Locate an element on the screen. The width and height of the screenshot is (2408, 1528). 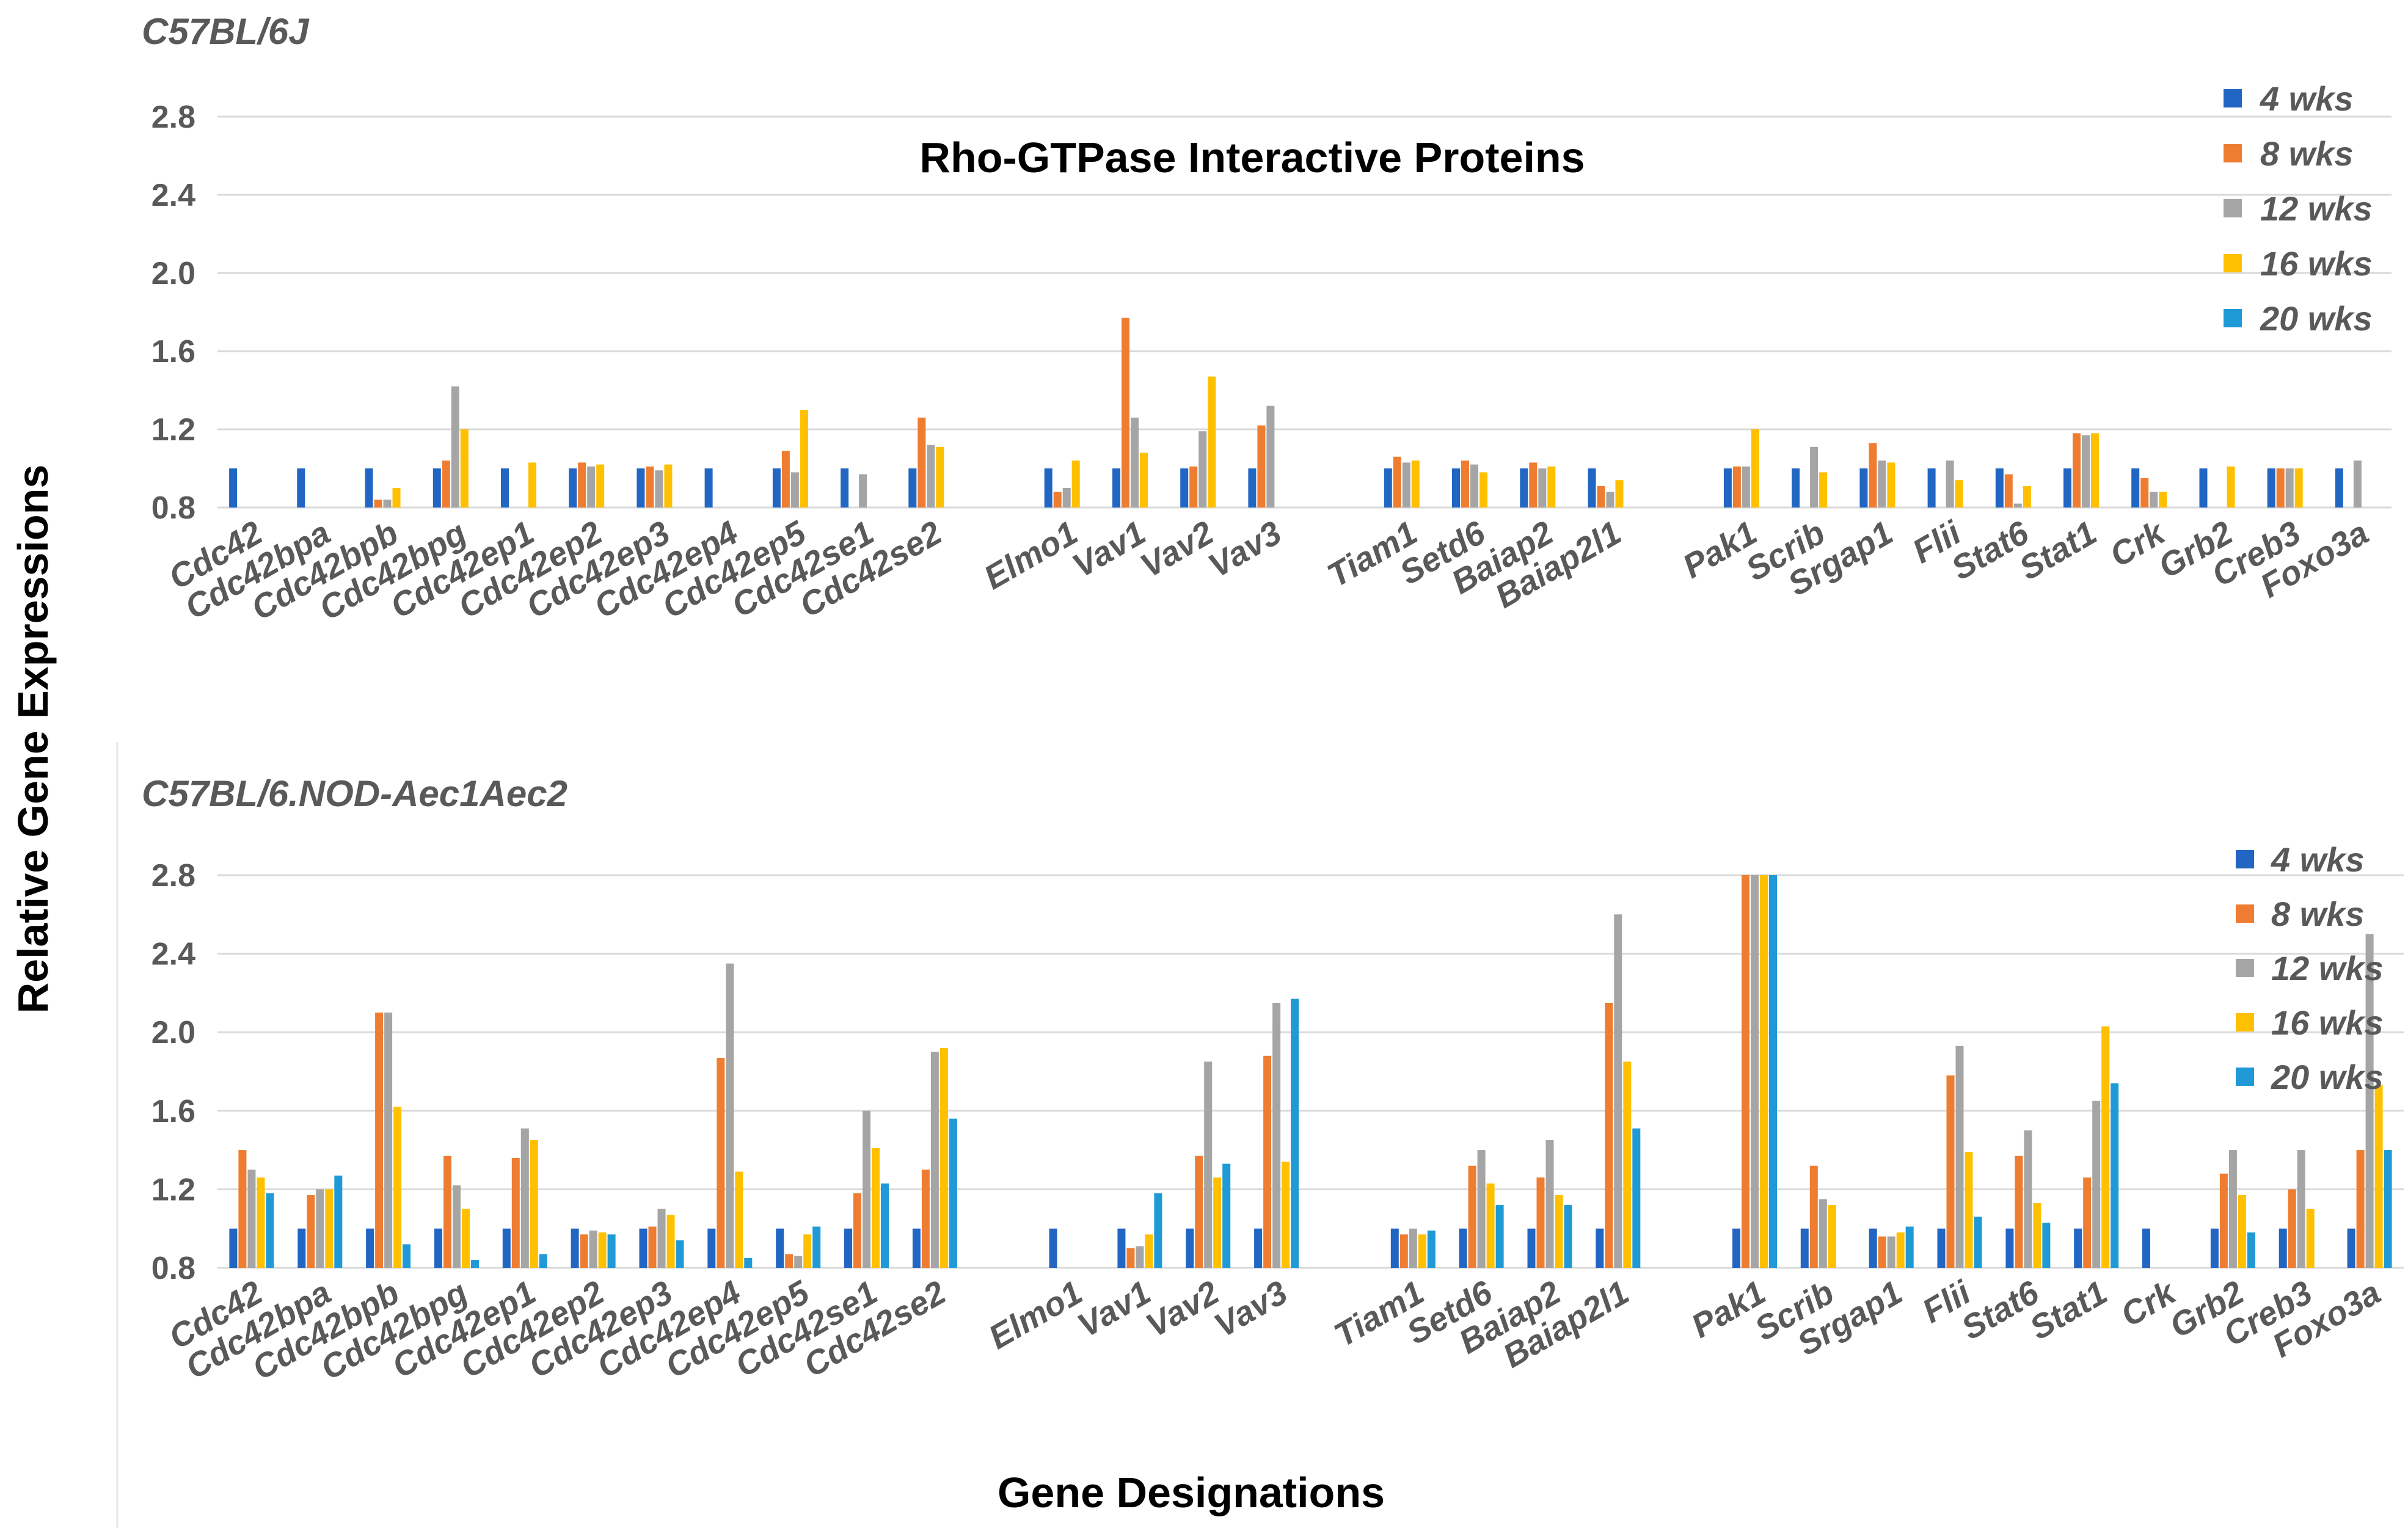
legend-label: 8 wks is located at coordinates (2307, 154).